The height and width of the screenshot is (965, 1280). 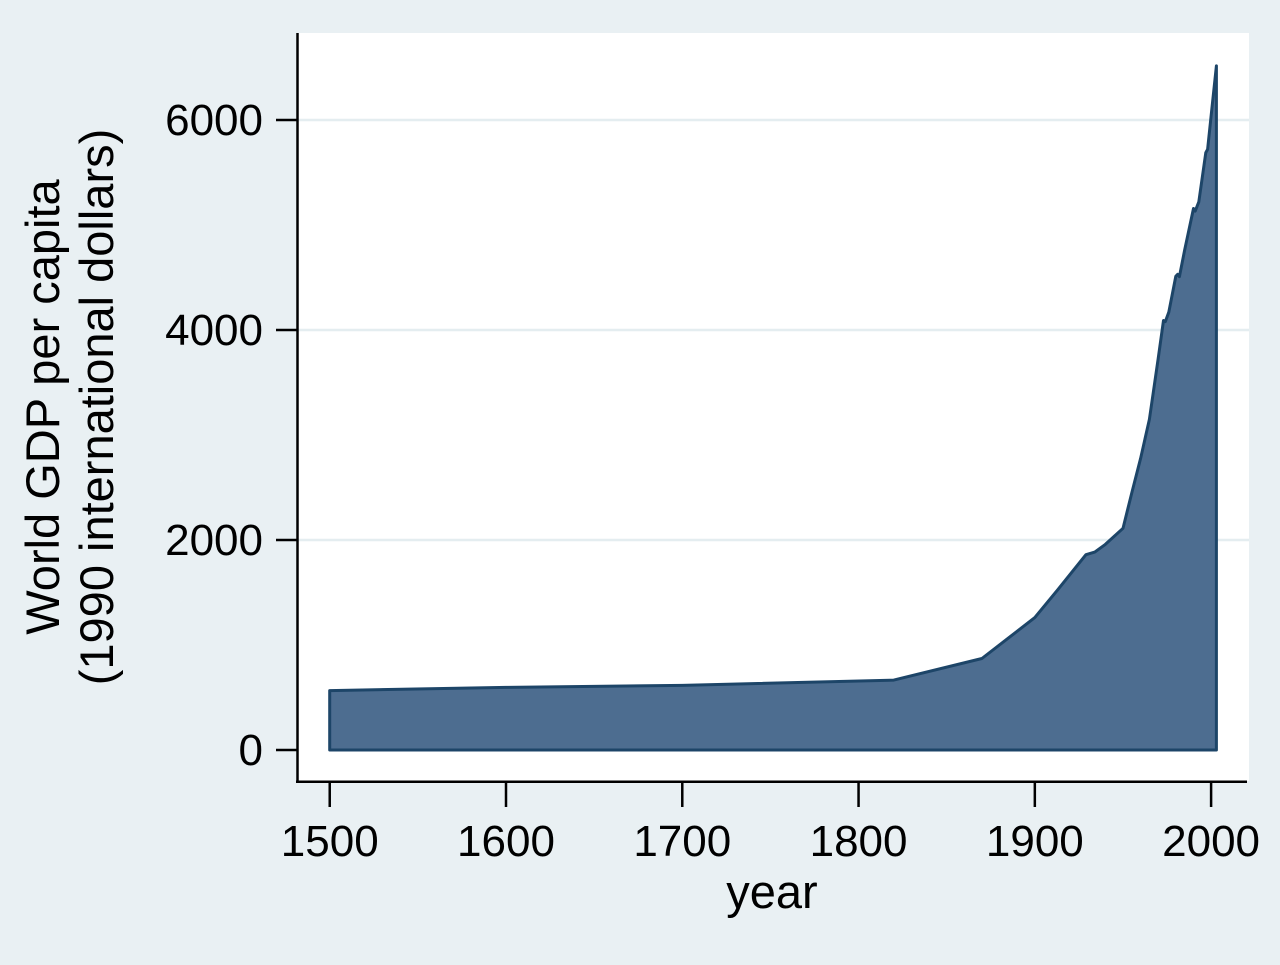 I want to click on y-tick-label: 4000, so click(x=214, y=330).